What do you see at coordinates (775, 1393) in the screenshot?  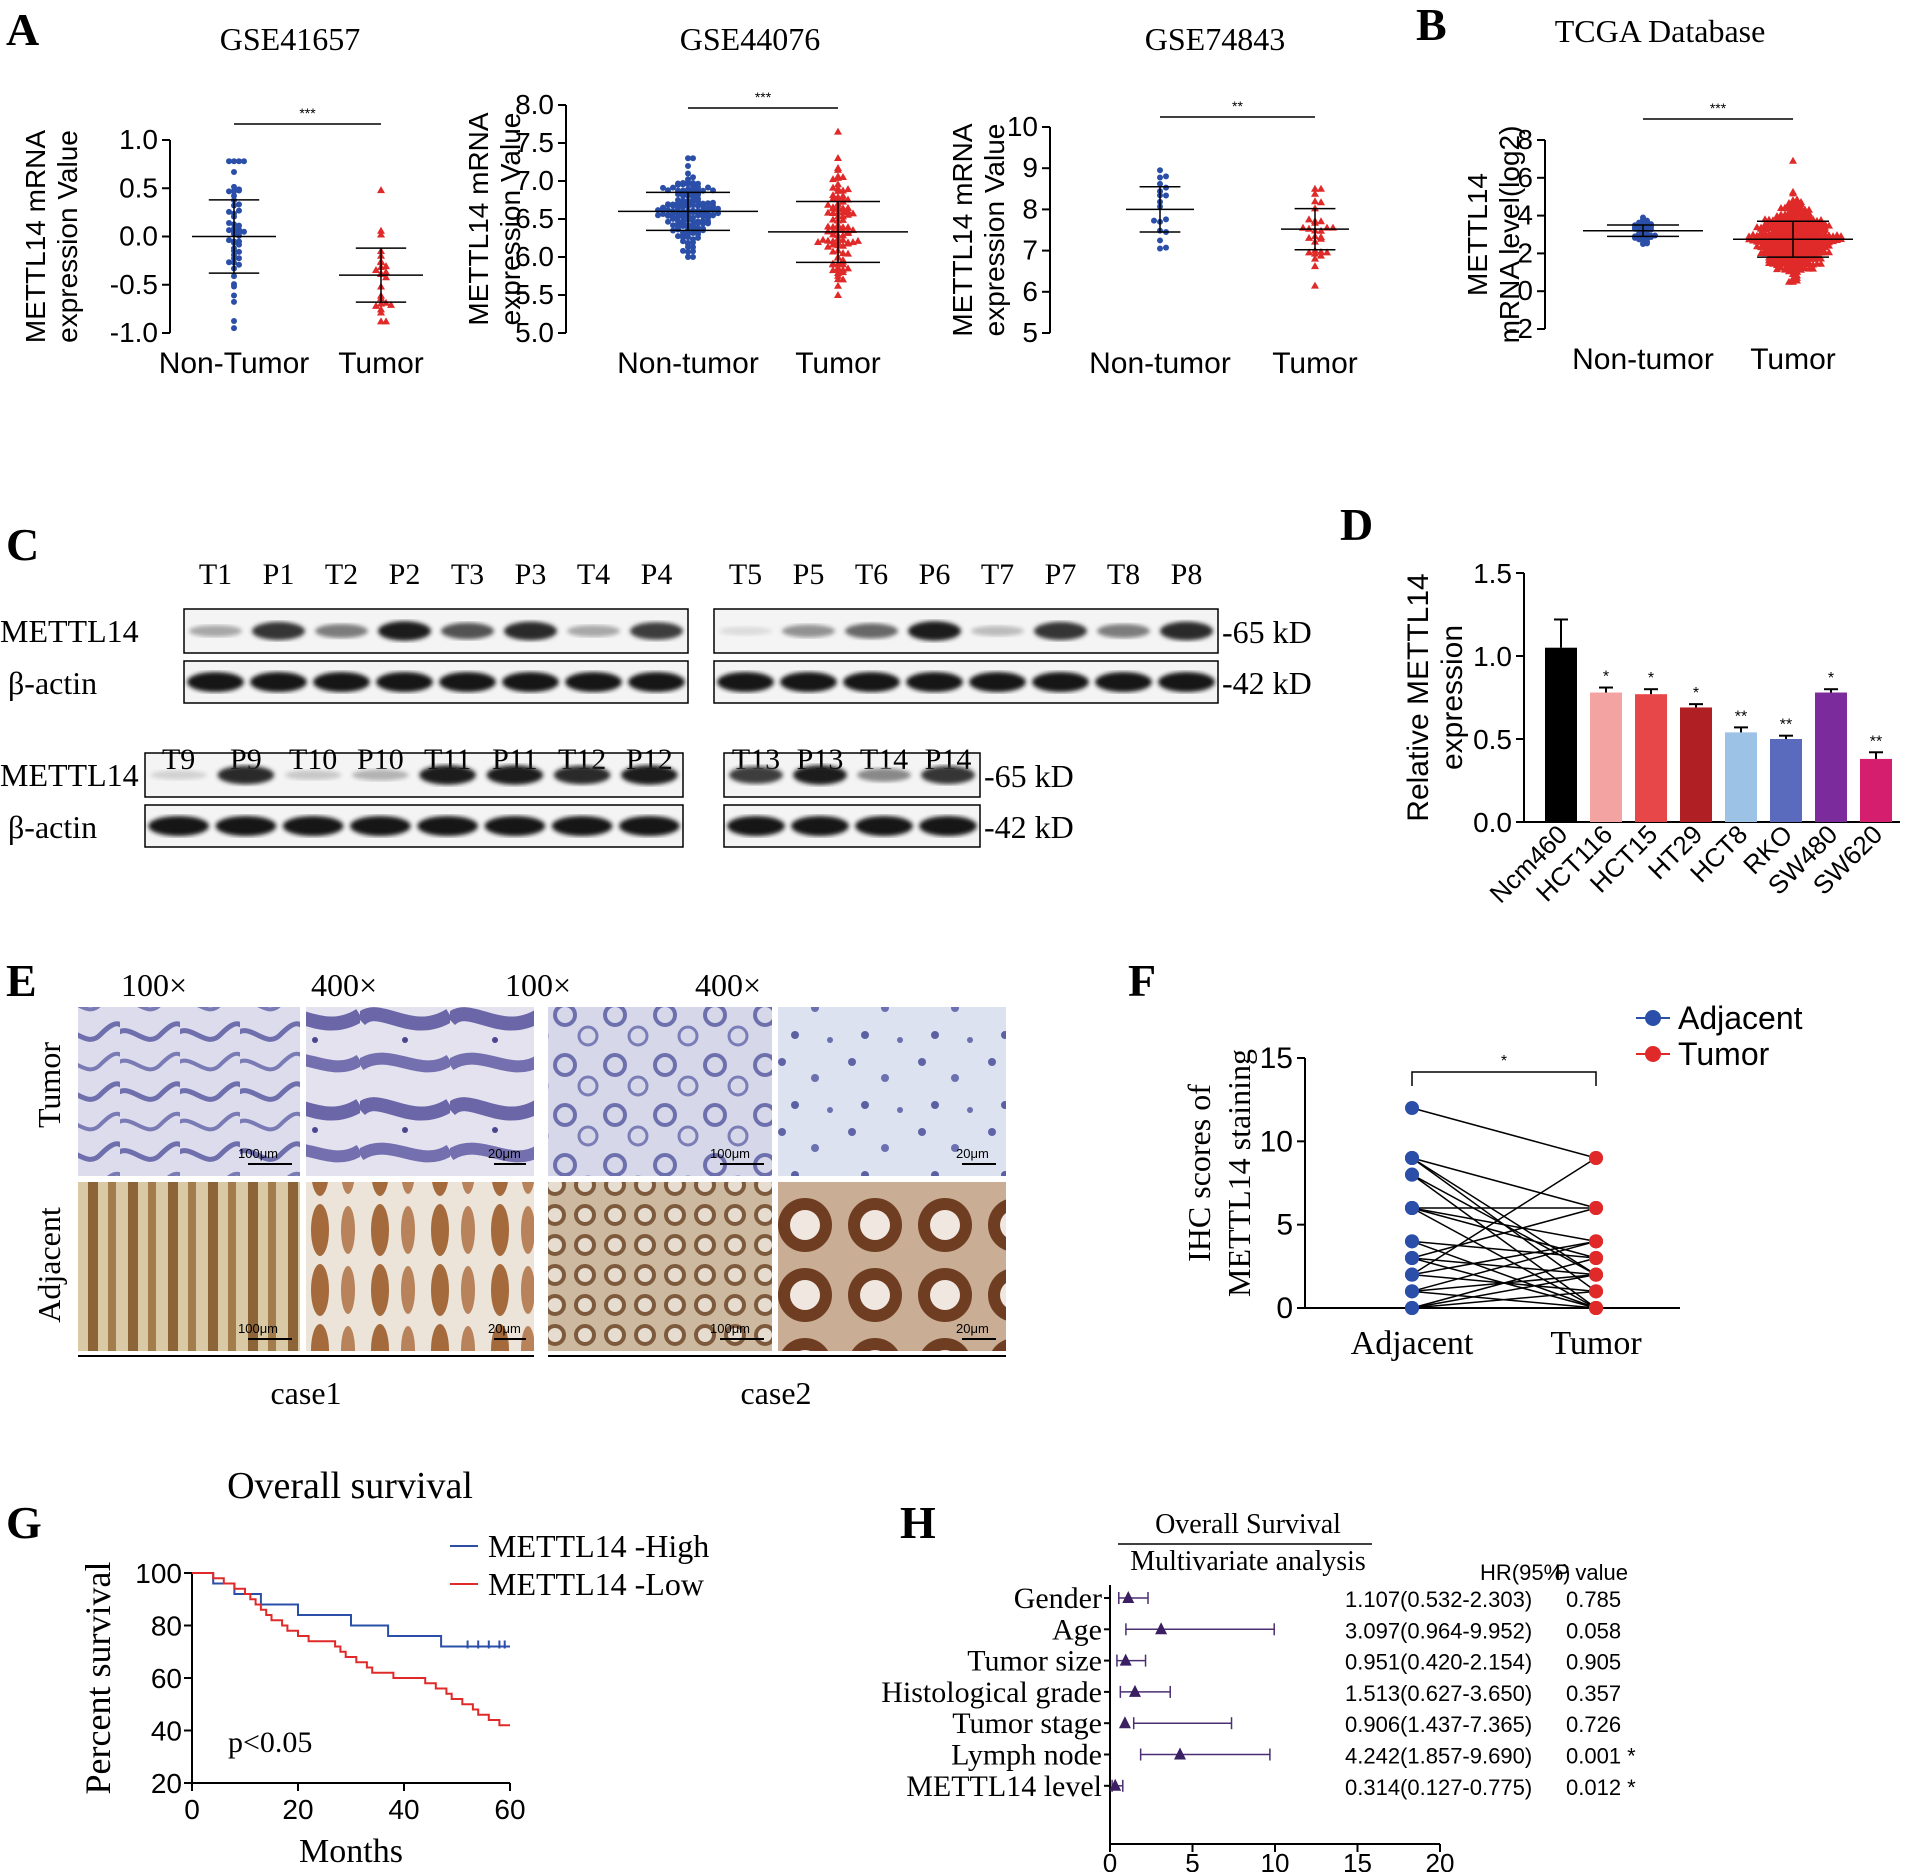 I see `case2-label: case2` at bounding box center [775, 1393].